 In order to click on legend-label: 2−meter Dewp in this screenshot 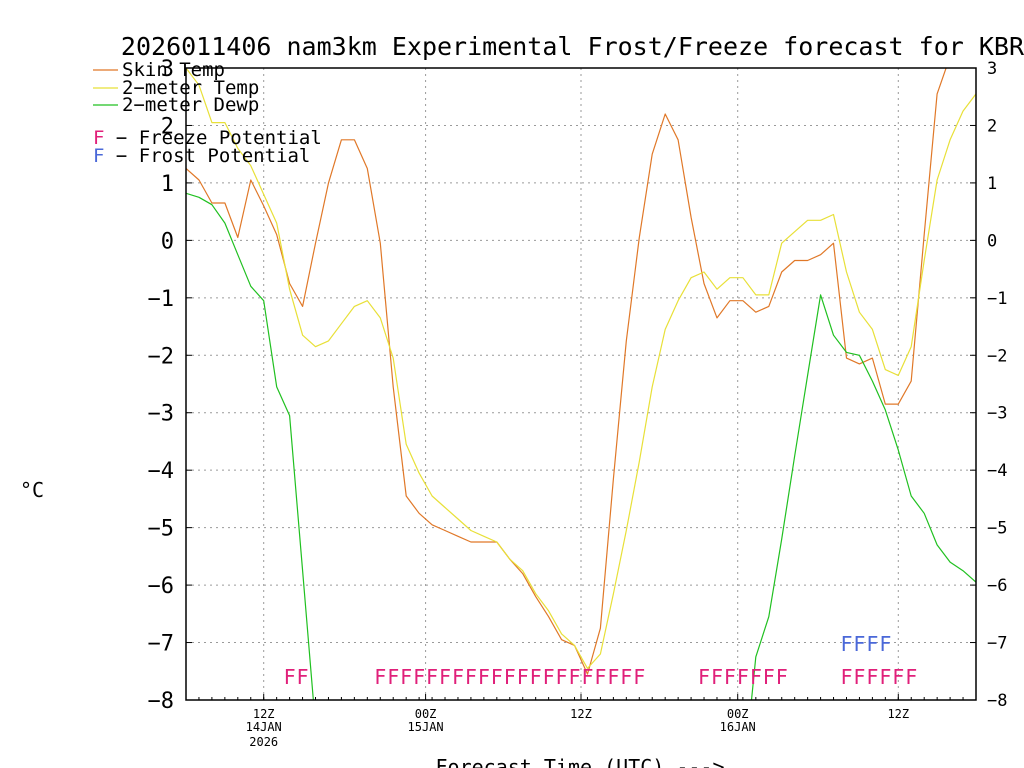, I will do `click(190, 105)`.